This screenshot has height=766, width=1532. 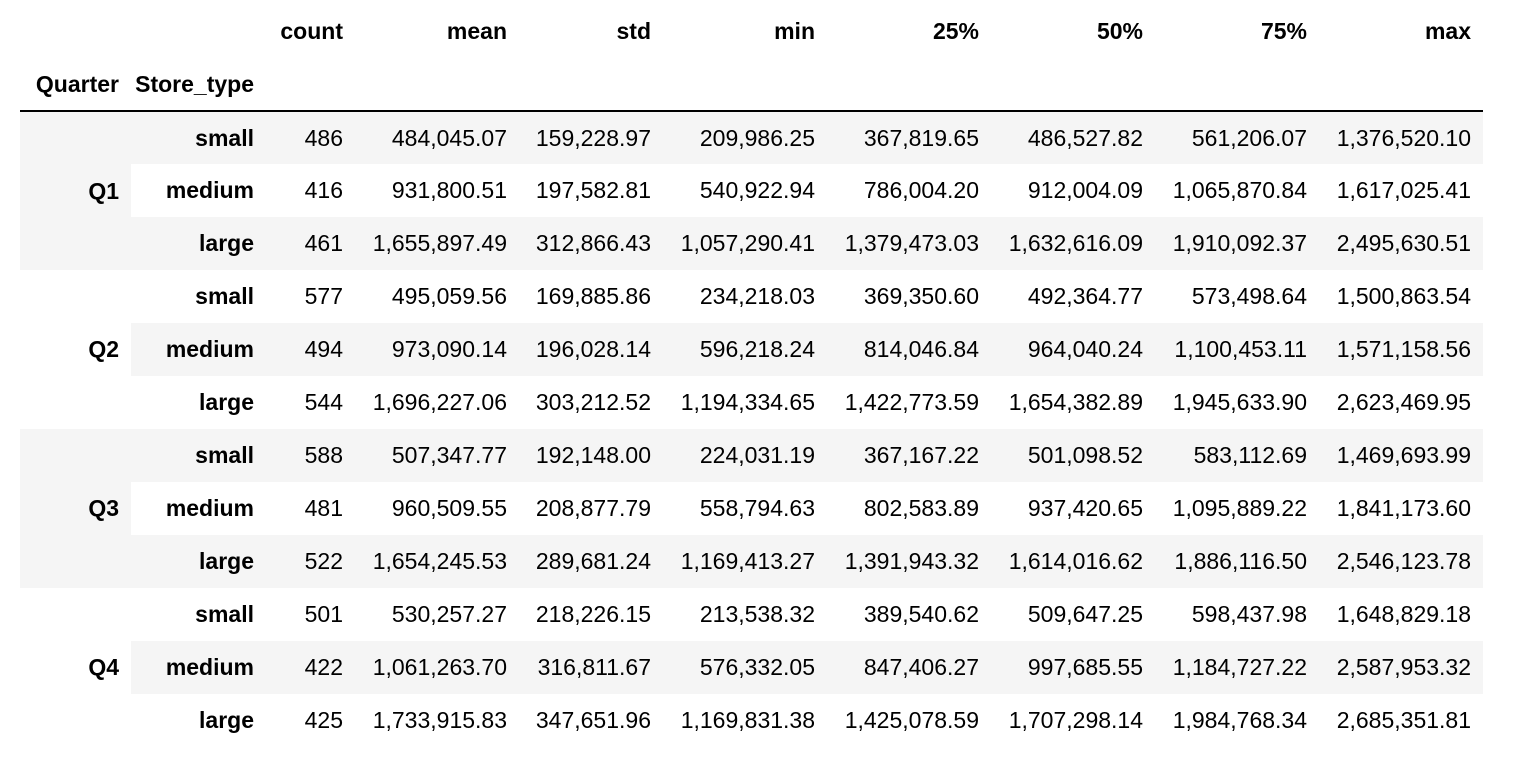 I want to click on cell-min: 1,057,290.41, so click(x=745, y=243).